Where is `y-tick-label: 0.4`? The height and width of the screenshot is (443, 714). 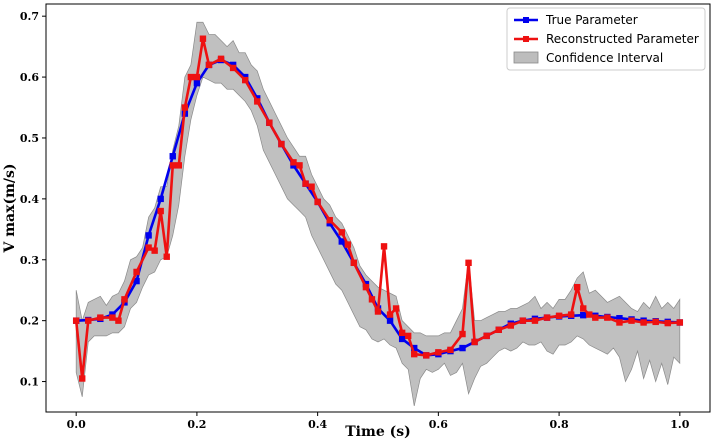
y-tick-label: 0.4 is located at coordinates (29, 199).